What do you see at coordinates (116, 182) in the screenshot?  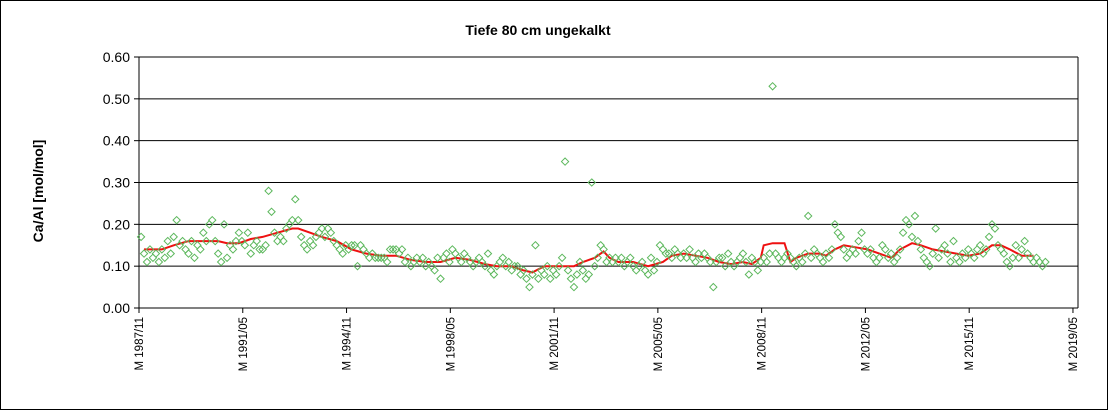 I see `y-tick-labels: 0.00 0.10 0.20 0.30 0.40 0.50 0.60` at bounding box center [116, 182].